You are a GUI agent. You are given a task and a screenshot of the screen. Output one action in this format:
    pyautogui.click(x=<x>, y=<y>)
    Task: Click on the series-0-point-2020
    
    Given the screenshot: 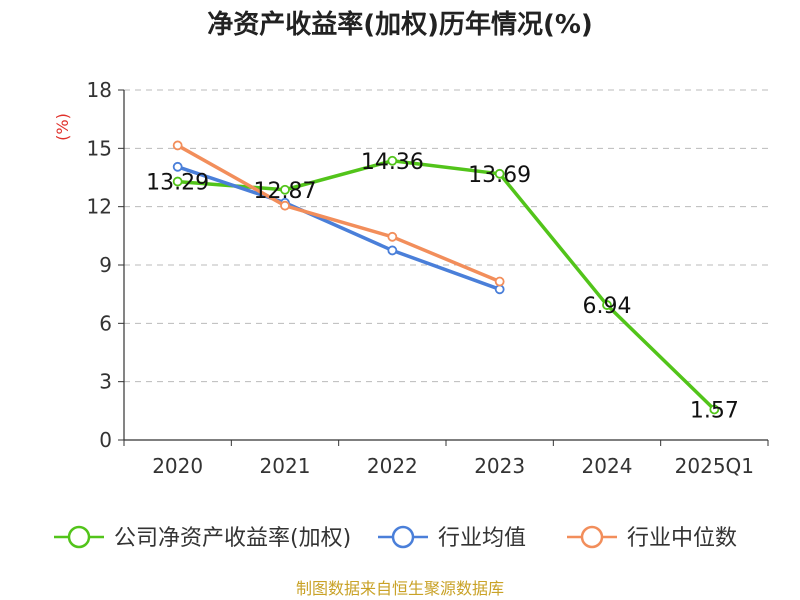 What is the action you would take?
    pyautogui.click(x=177, y=181)
    